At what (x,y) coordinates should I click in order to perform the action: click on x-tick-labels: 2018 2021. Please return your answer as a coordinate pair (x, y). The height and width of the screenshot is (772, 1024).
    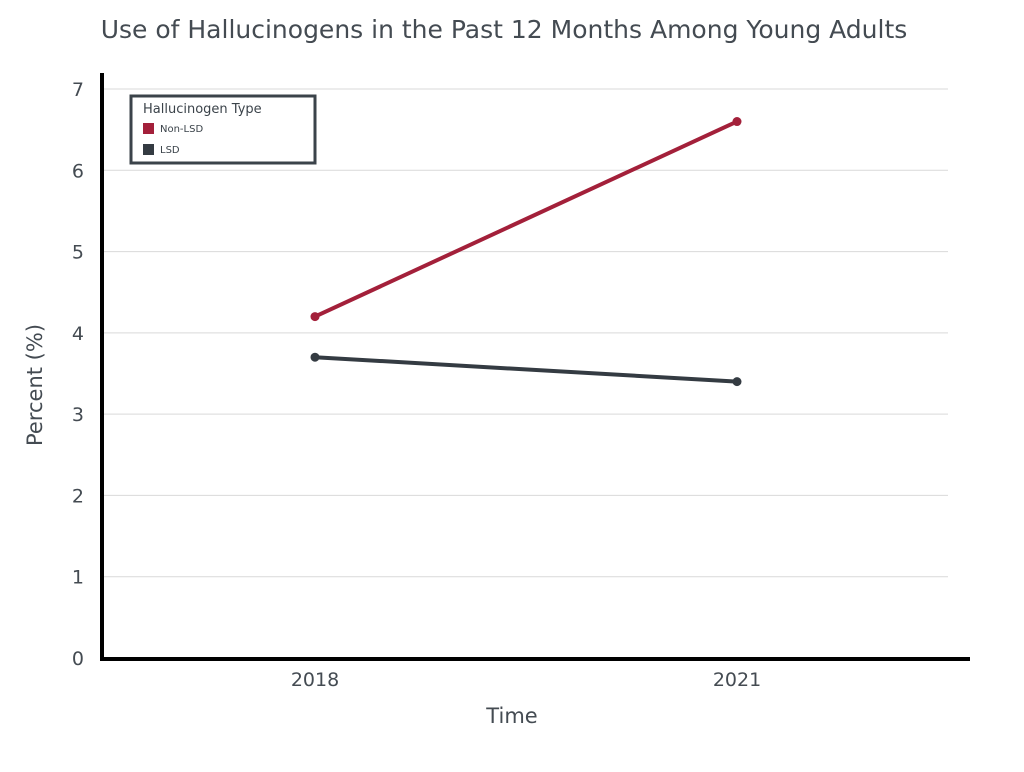
    Looking at the image, I should click on (526, 680).